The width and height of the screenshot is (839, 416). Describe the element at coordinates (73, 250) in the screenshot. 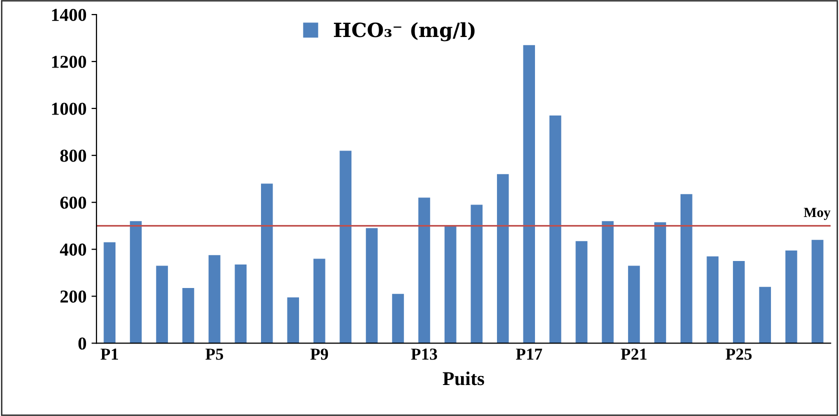

I see `y-tick-label: 400` at that location.